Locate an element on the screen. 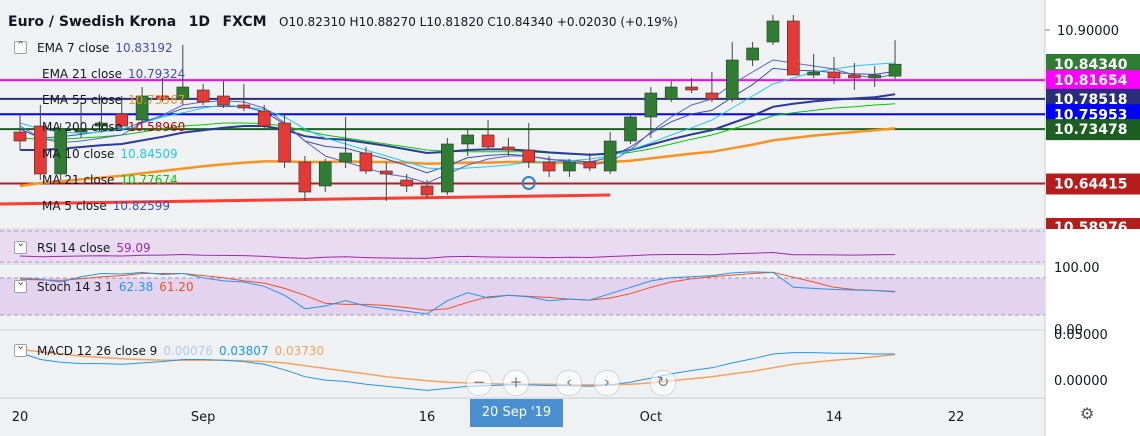 The image size is (1140, 436). legend-ma5: MA 5 close 10.82599 is located at coordinates (106, 206).